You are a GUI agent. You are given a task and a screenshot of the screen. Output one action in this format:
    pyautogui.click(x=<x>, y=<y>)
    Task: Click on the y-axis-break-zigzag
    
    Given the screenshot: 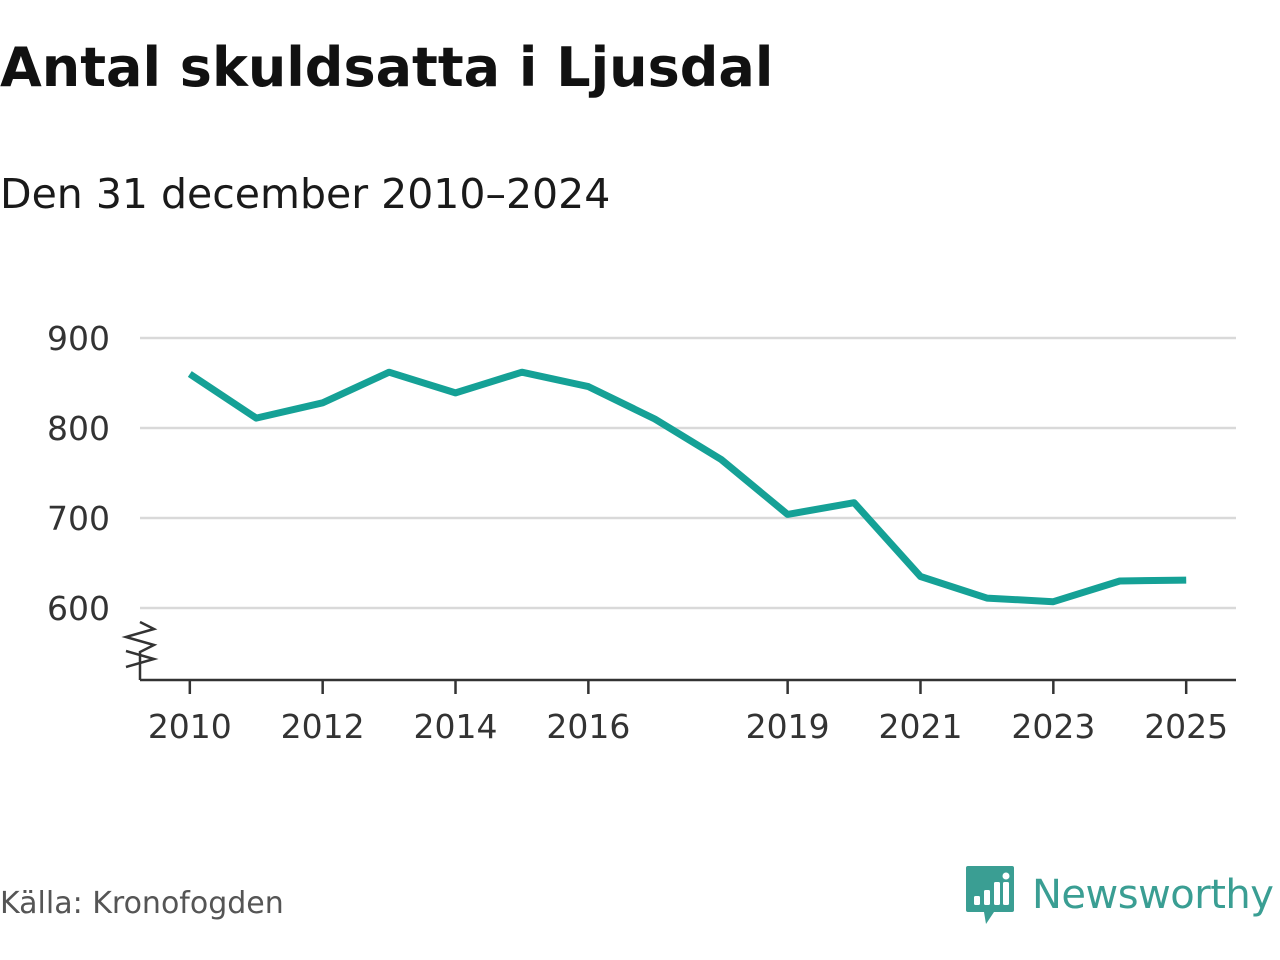 What is the action you would take?
    pyautogui.click(x=142, y=659)
    